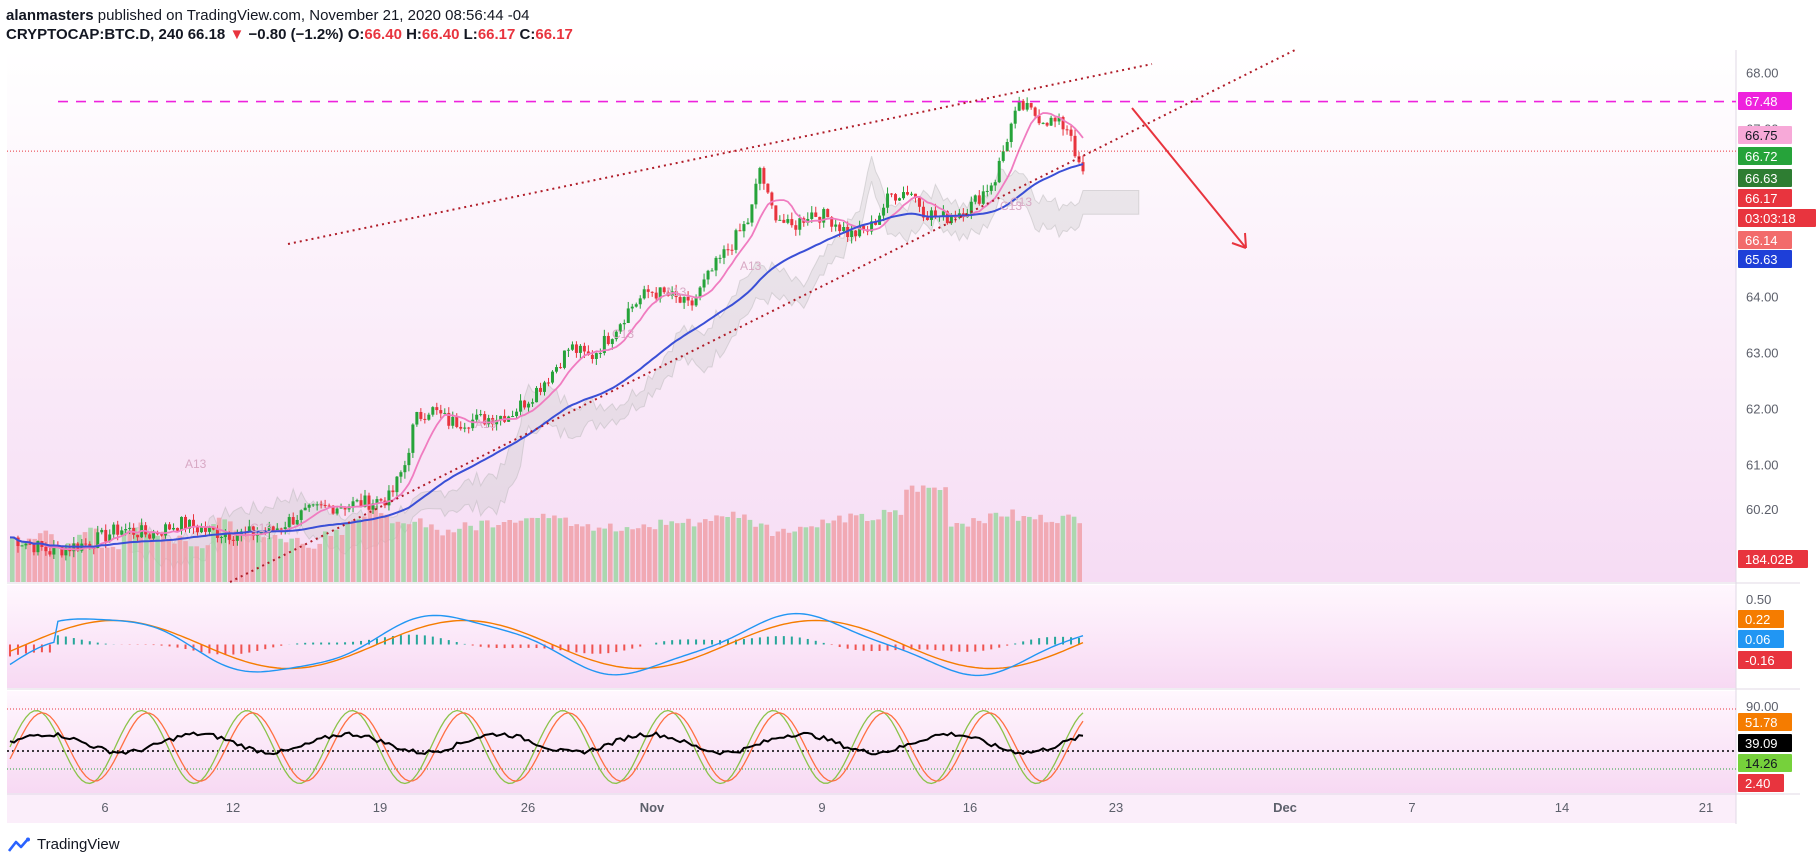 The height and width of the screenshot is (866, 1817). I want to click on brand-name: TradingView, so click(78, 844).